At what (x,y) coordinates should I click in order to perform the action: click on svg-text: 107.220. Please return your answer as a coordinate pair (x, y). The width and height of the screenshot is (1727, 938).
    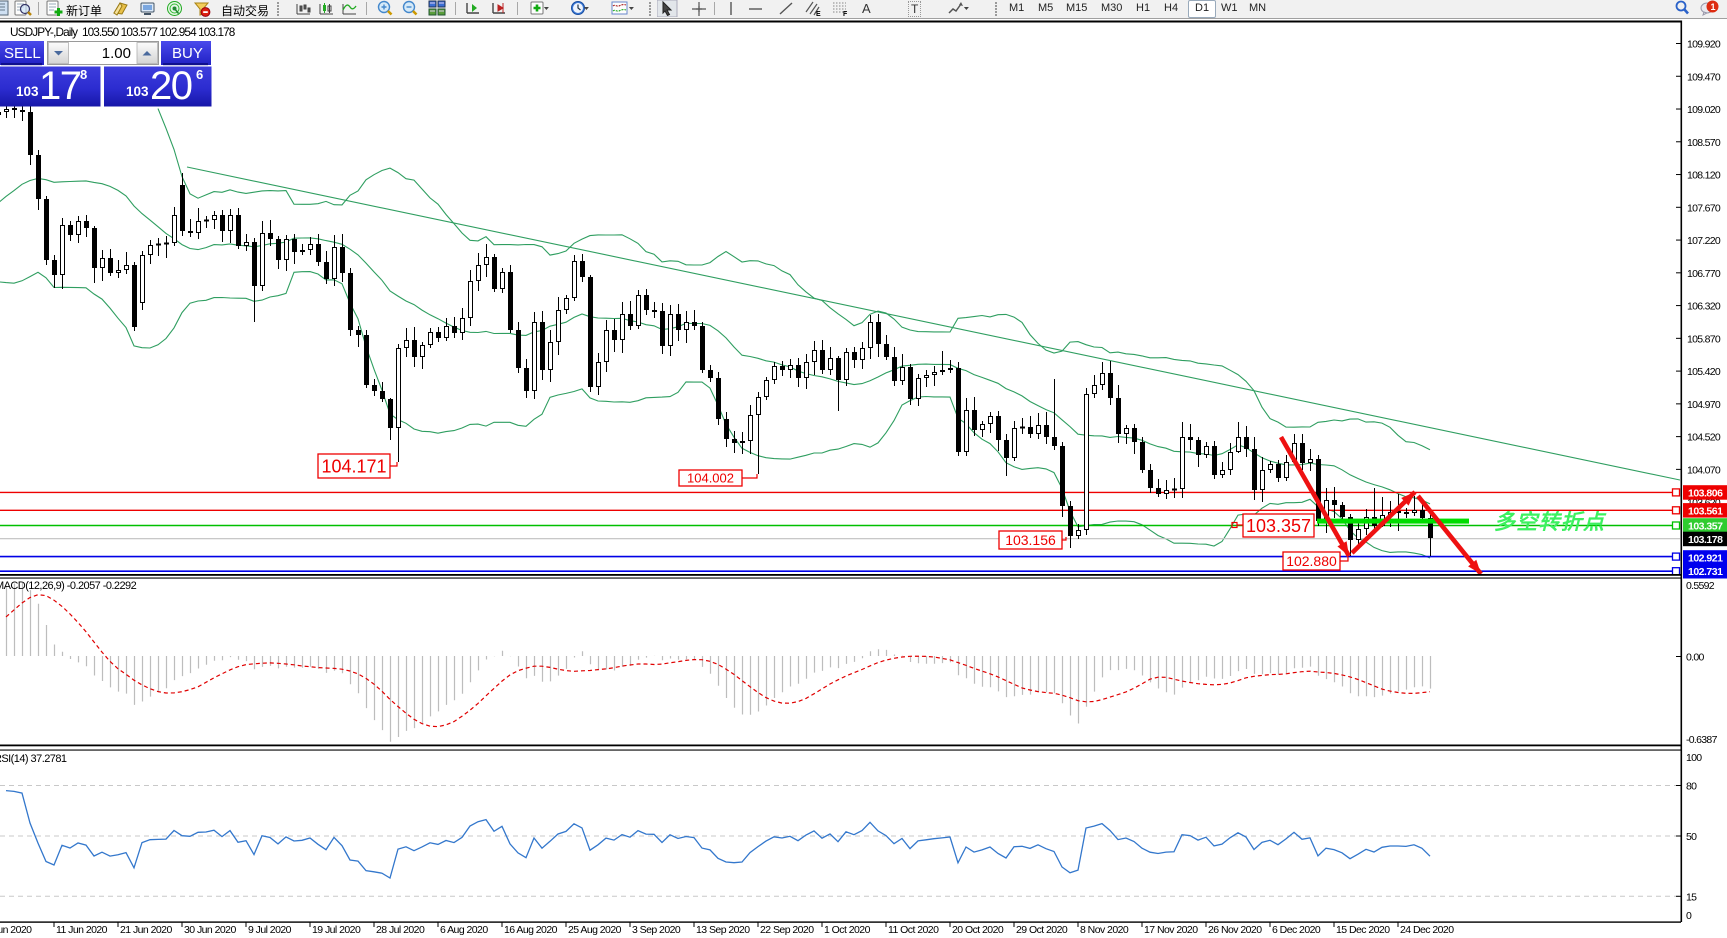
    Looking at the image, I should click on (1704, 241).